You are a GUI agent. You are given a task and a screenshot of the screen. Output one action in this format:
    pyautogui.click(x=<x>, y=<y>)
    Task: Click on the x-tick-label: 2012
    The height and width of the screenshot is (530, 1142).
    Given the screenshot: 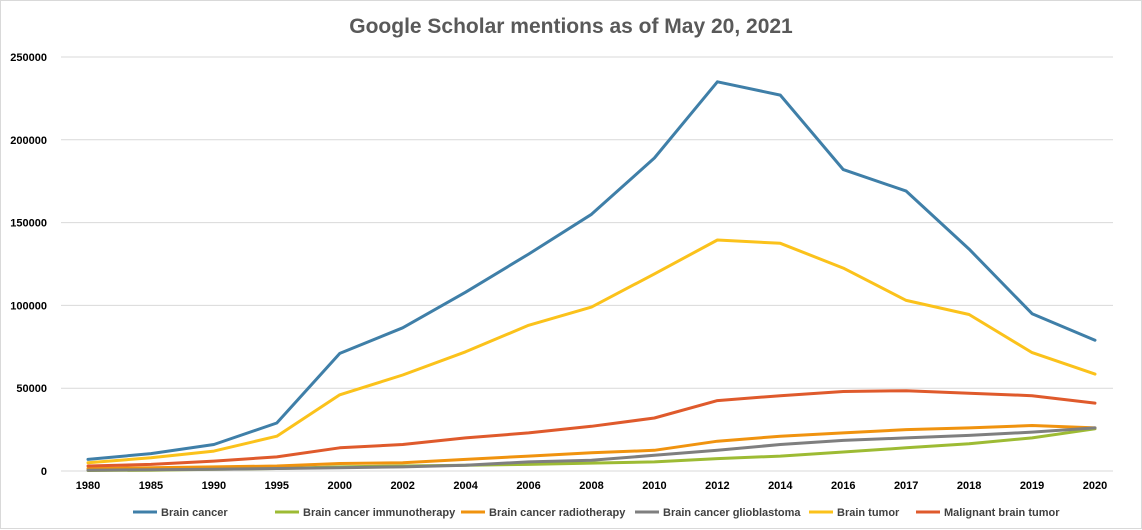 What is the action you would take?
    pyautogui.click(x=717, y=486)
    